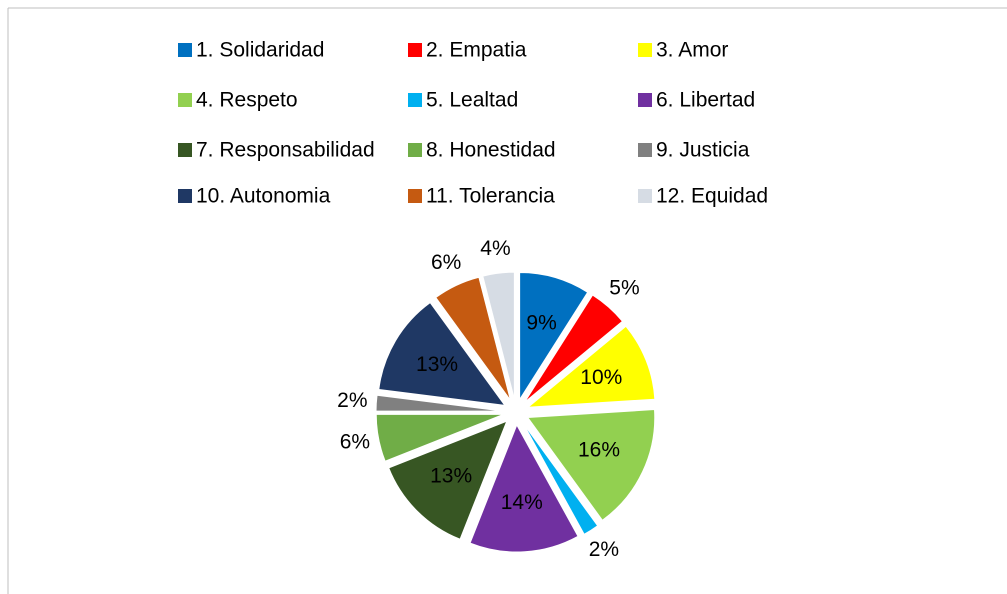  What do you see at coordinates (703, 150) in the screenshot?
I see `legend-label: 9. Justicia` at bounding box center [703, 150].